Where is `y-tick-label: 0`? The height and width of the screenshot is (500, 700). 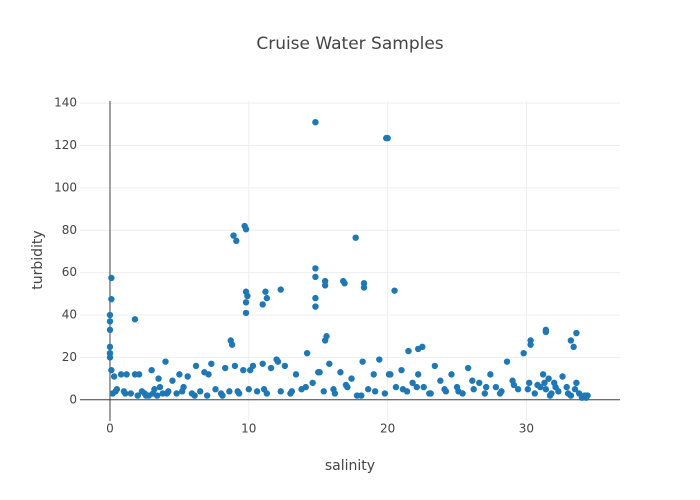 y-tick-label: 0 is located at coordinates (73, 399).